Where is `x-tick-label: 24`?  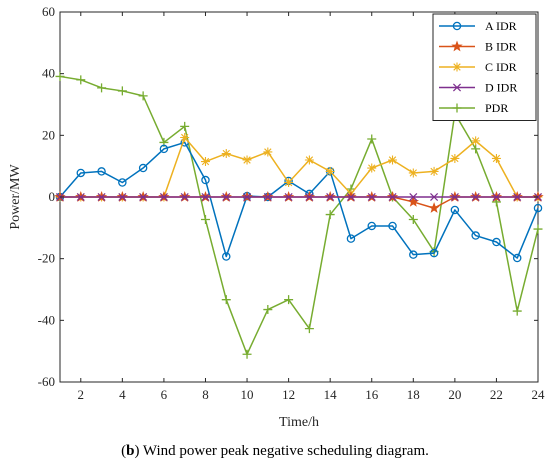 x-tick-label: 24 is located at coordinates (539, 394).